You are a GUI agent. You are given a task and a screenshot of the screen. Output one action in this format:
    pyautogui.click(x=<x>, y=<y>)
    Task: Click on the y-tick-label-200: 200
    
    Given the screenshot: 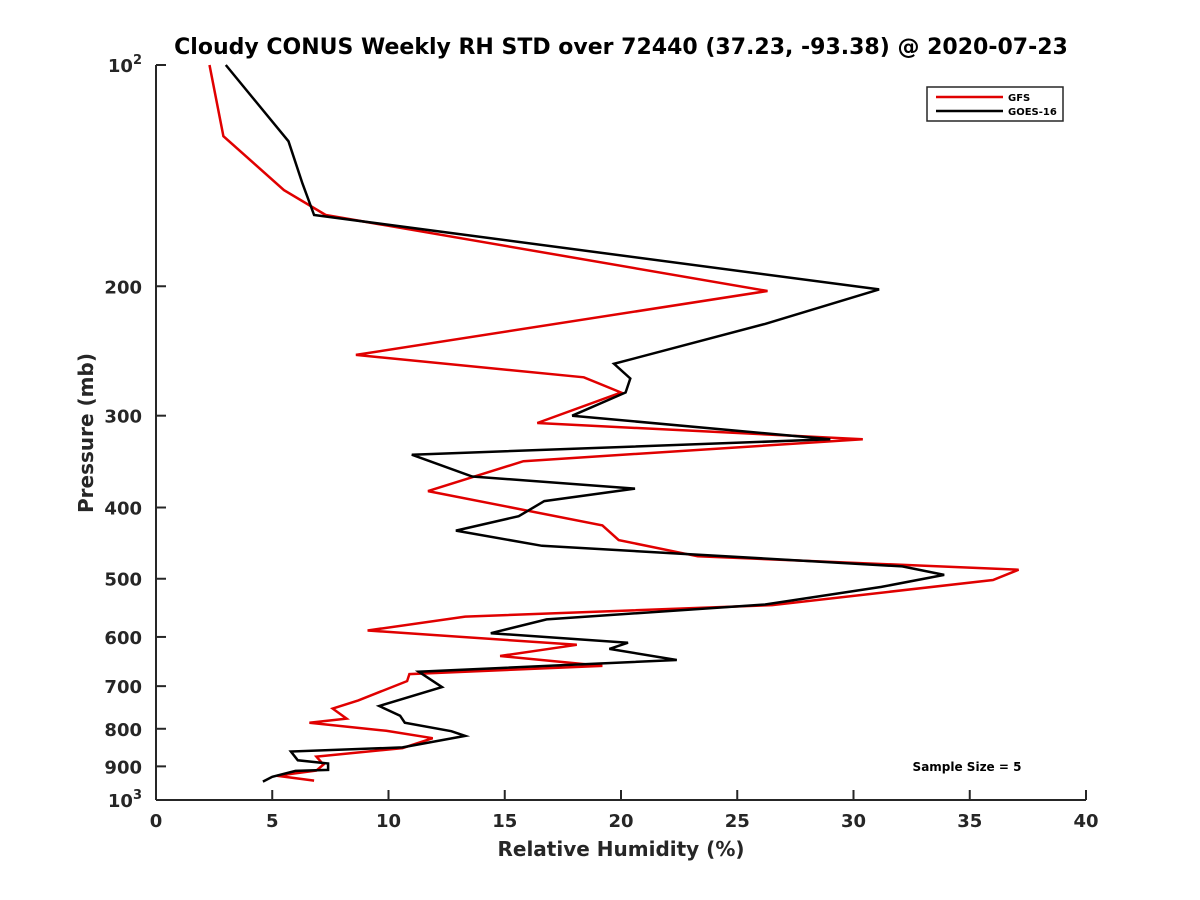 What is the action you would take?
    pyautogui.click(x=123, y=287)
    